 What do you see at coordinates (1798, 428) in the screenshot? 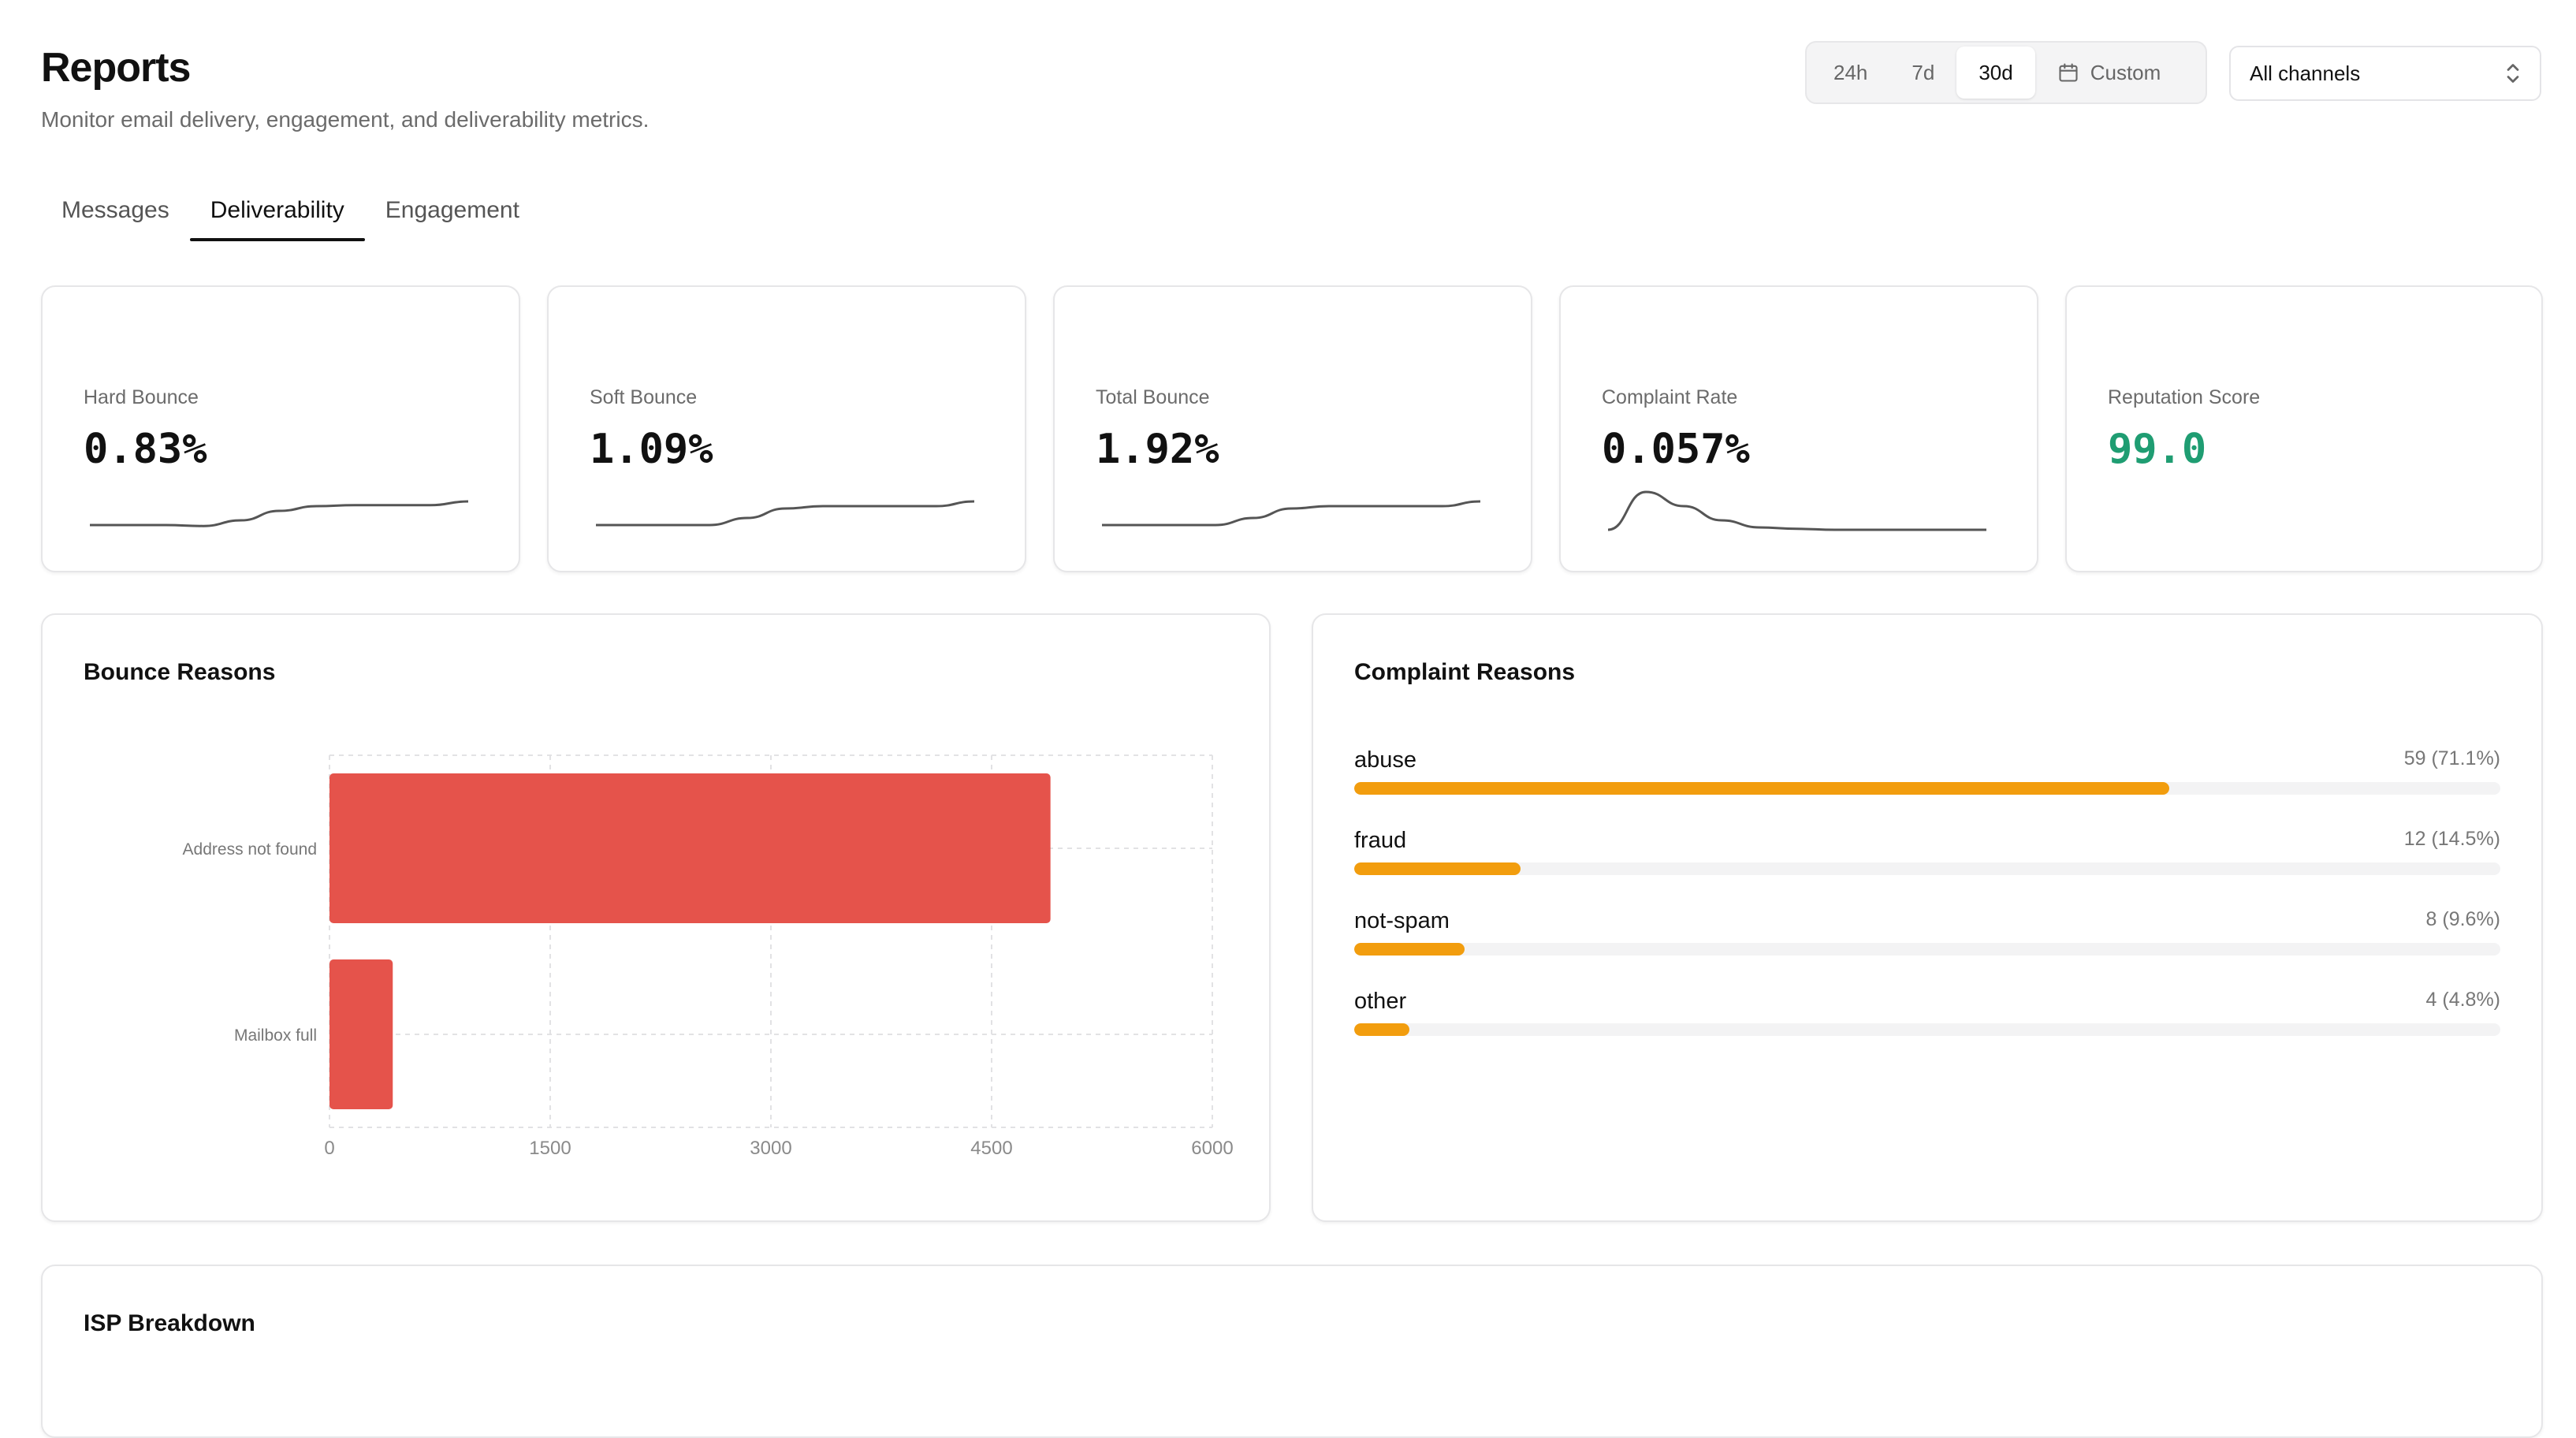
I see `complaint-rate-card: Complaint Rate 0.057%` at bounding box center [1798, 428].